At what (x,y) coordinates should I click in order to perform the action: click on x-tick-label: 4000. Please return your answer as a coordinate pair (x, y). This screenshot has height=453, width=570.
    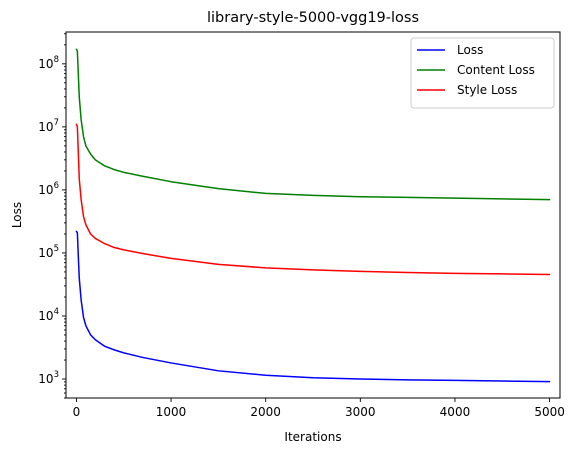
    Looking at the image, I should click on (455, 412).